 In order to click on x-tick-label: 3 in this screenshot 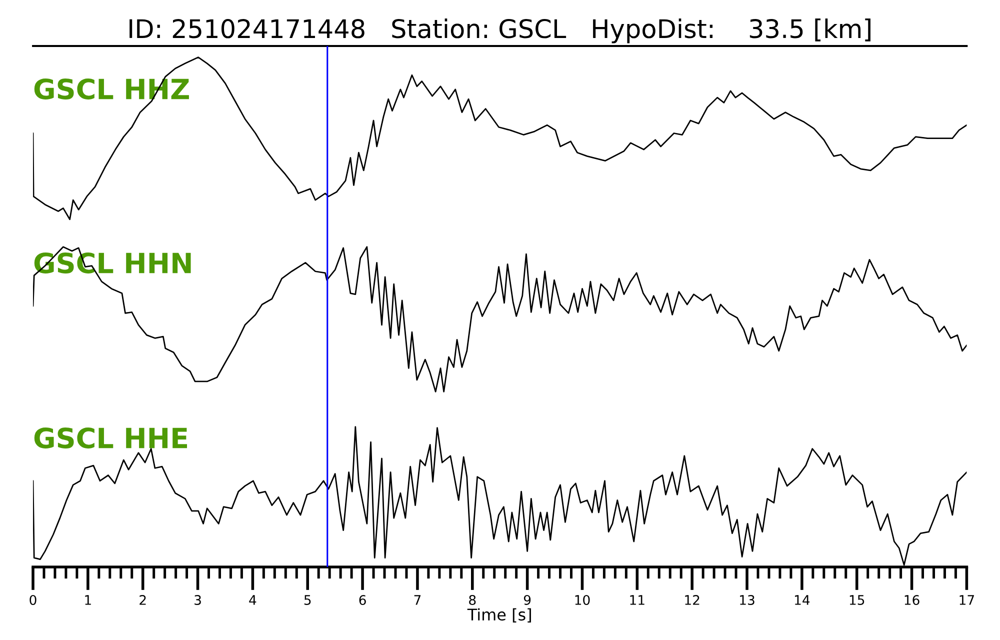, I will do `click(197, 600)`.